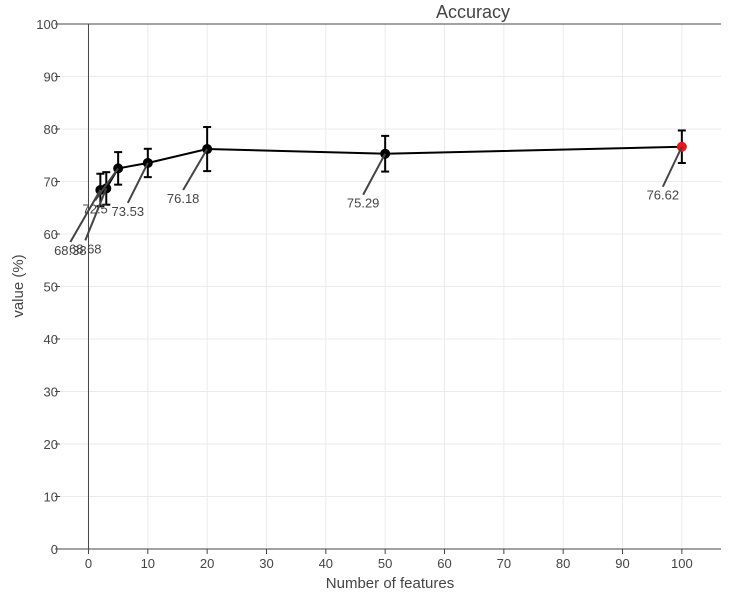 The image size is (731, 596). What do you see at coordinates (51, 497) in the screenshot?
I see `y-tick-label: 10` at bounding box center [51, 497].